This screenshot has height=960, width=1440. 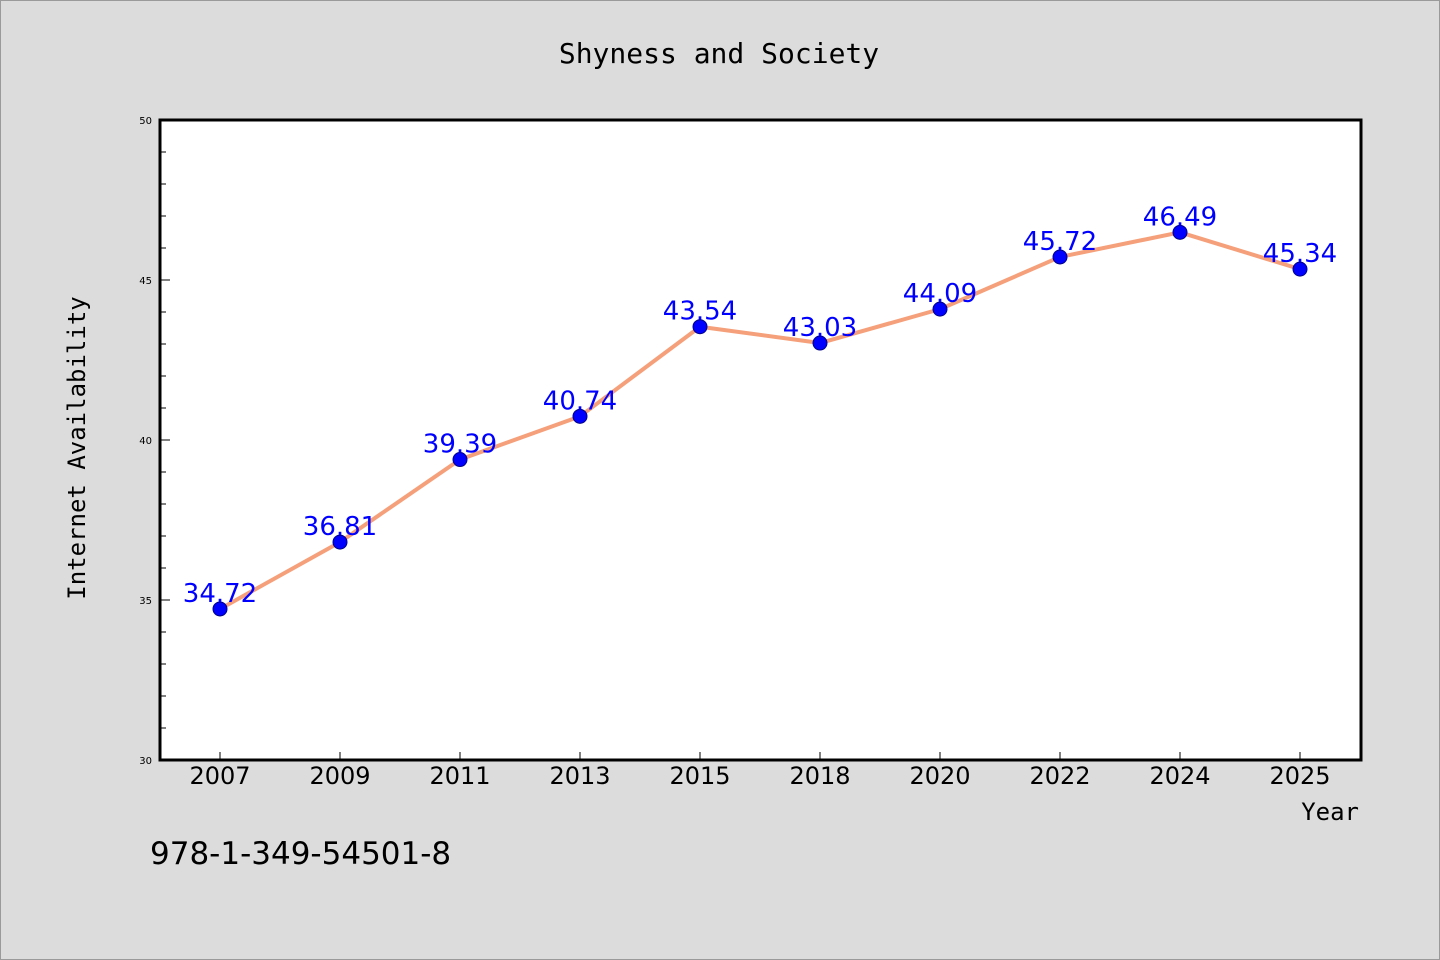 I want to click on y-tick-label: 30, so click(x=145, y=761).